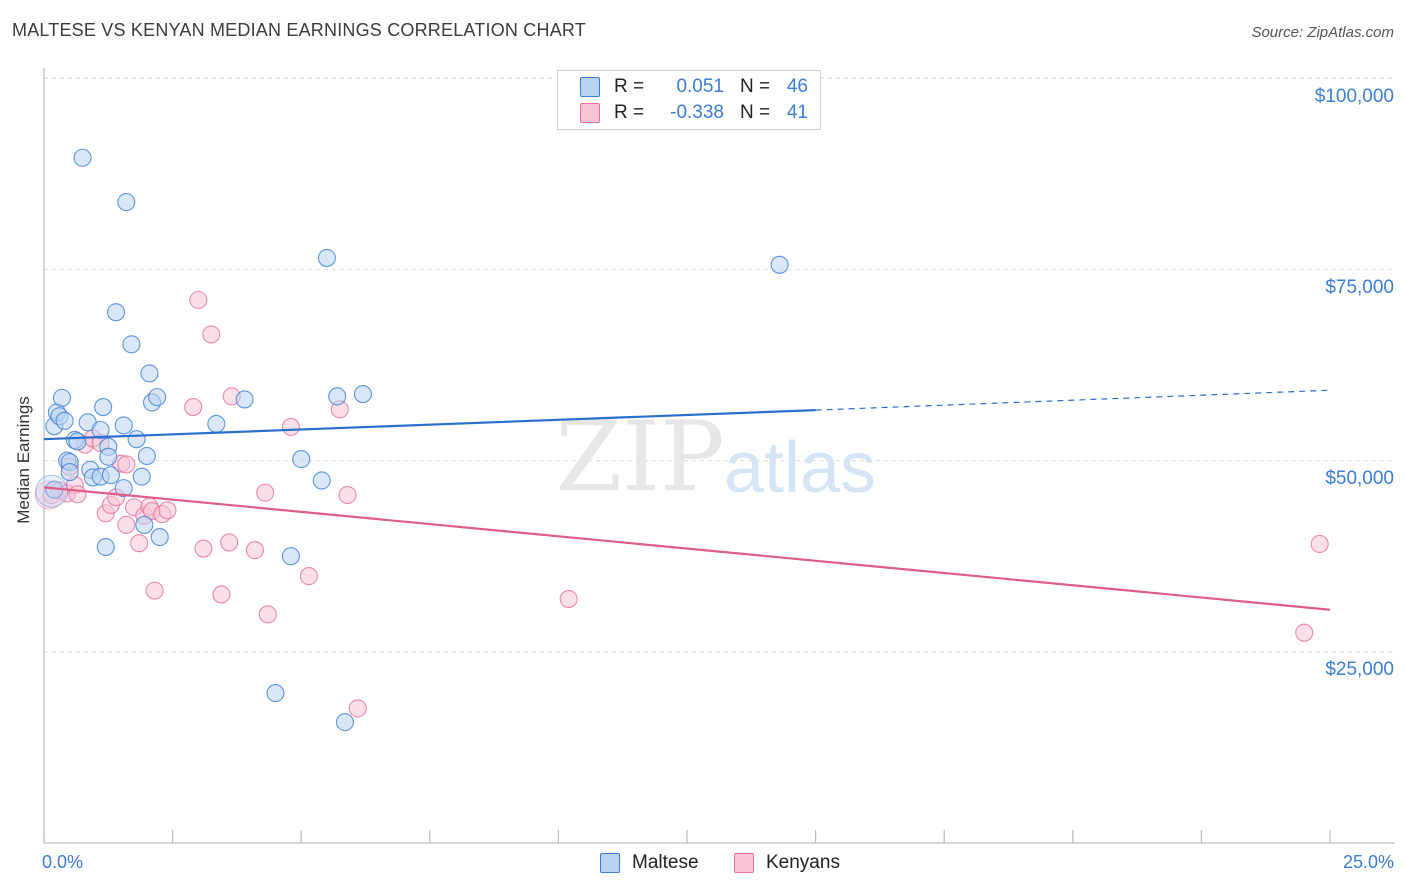 The image size is (1406, 892). What do you see at coordinates (1359, 669) in the screenshot?
I see `y-tick-25000: $25,000` at bounding box center [1359, 669].